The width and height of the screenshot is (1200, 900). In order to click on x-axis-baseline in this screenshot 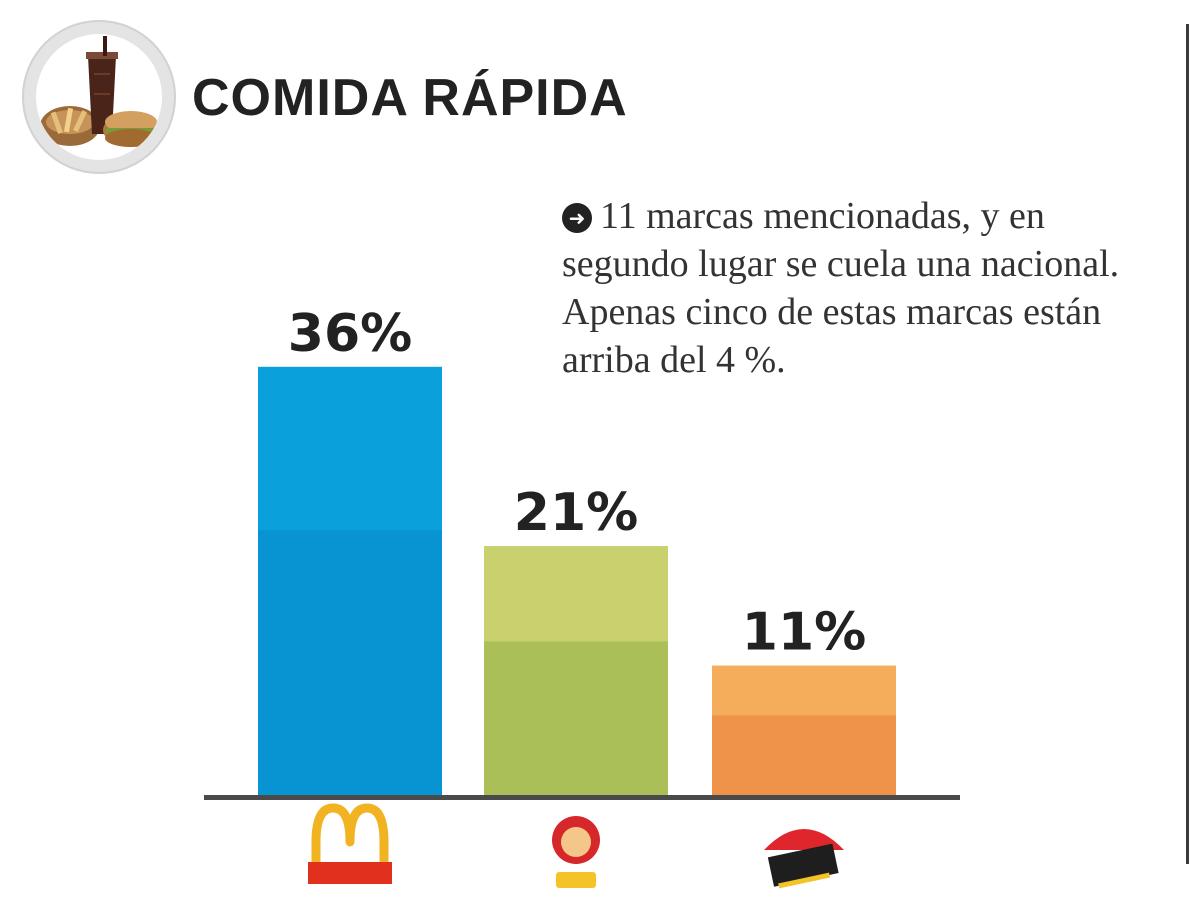, I will do `click(582, 797)`.